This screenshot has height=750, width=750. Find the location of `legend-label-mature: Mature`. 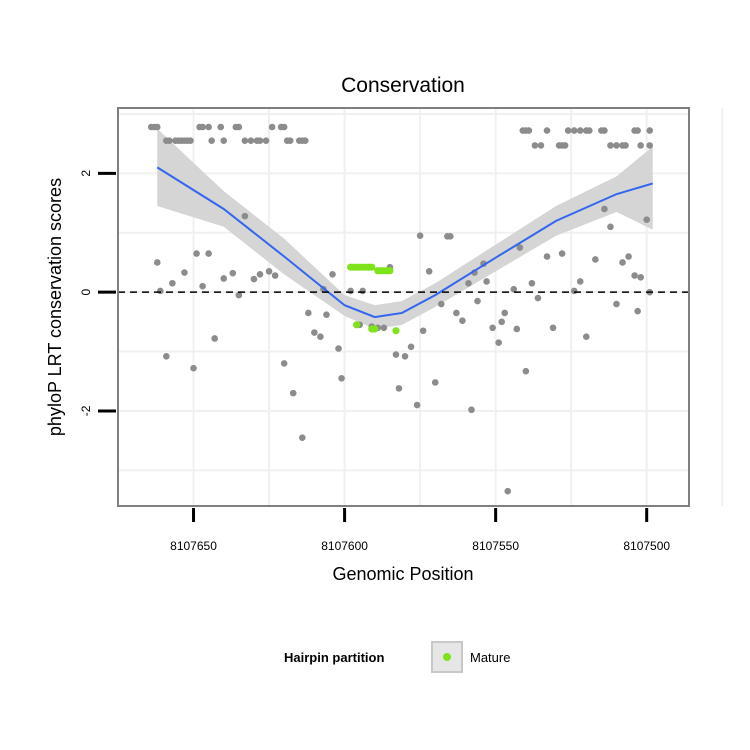

legend-label-mature: Mature is located at coordinates (490, 657).